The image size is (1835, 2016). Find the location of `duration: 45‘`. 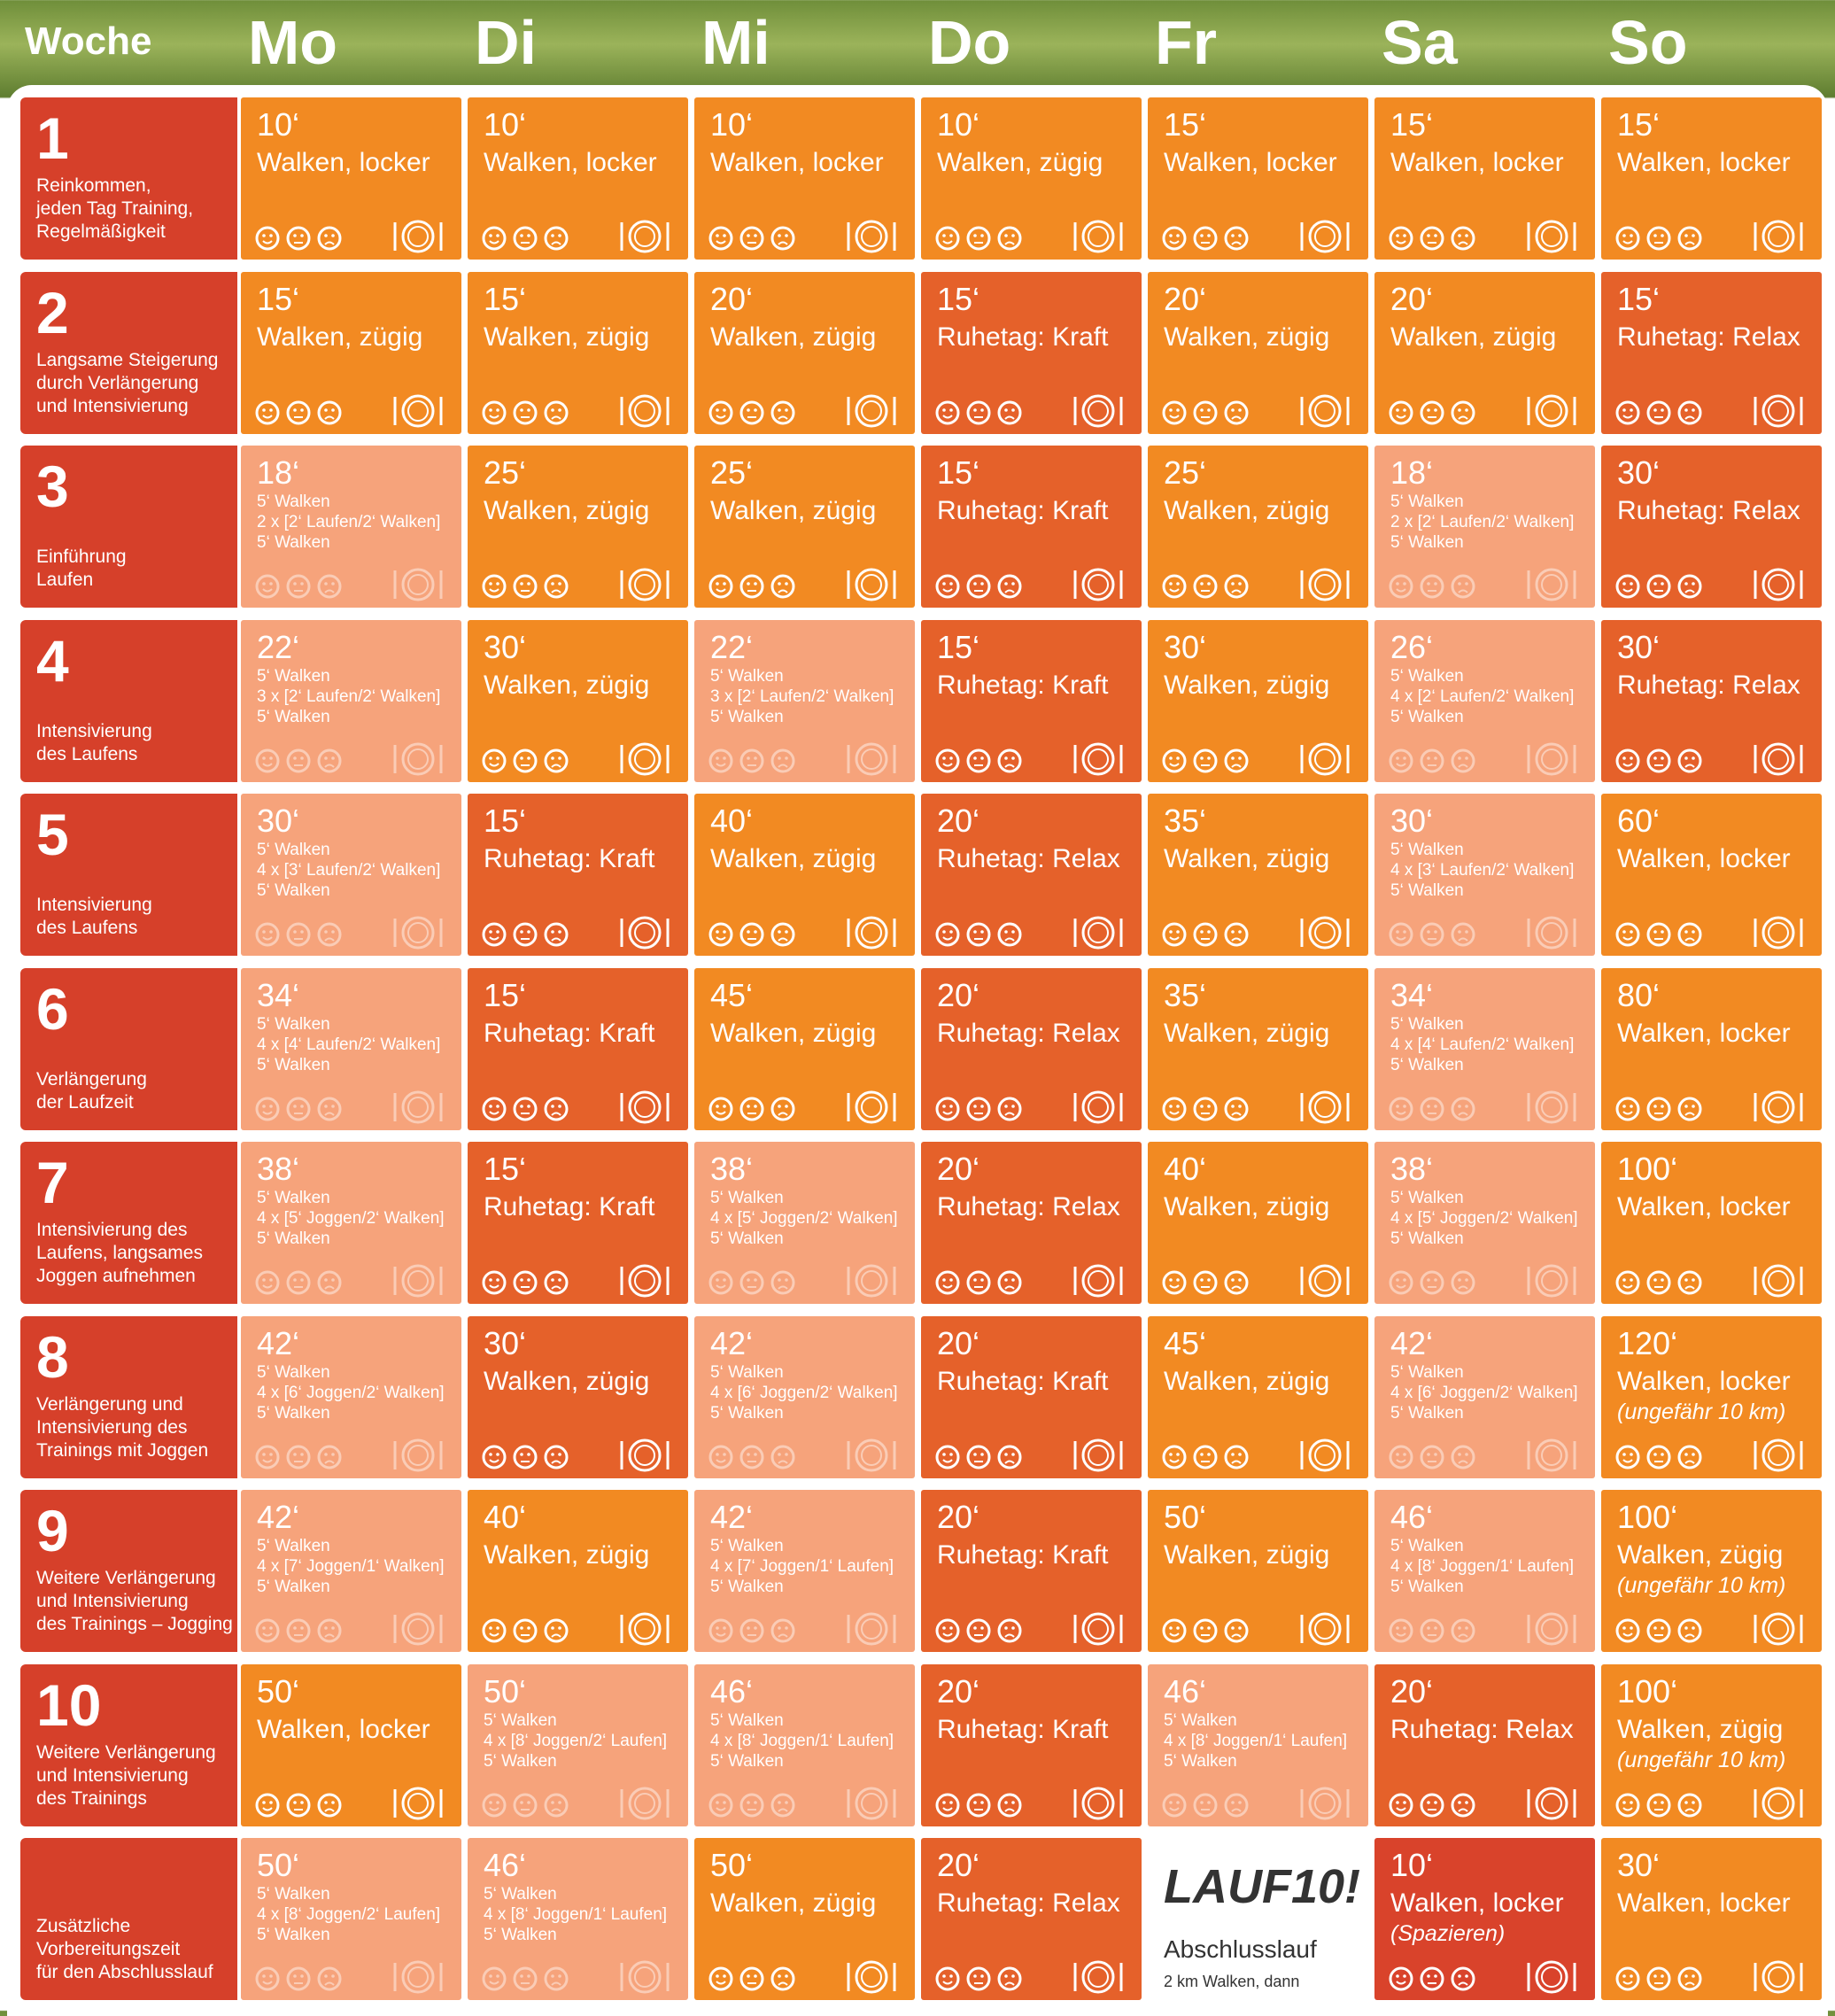

duration: 45‘ is located at coordinates (732, 995).